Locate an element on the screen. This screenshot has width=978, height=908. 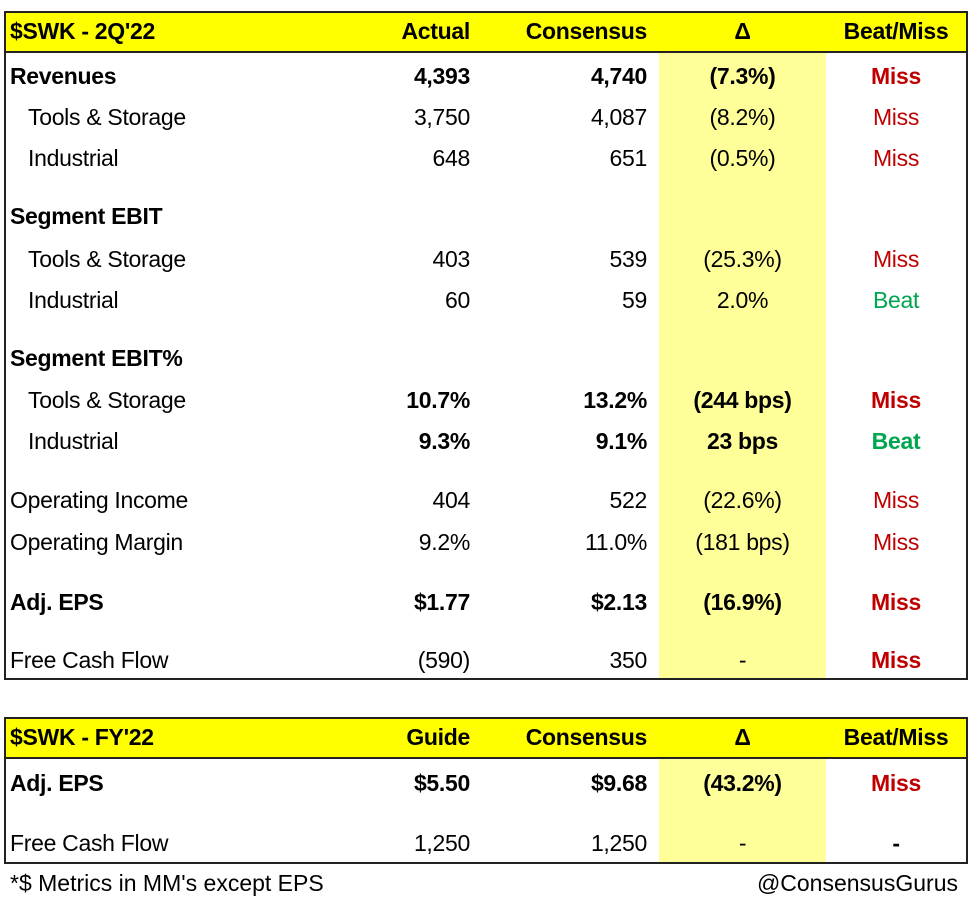
consensus-value: 13.2% is located at coordinates (615, 400).